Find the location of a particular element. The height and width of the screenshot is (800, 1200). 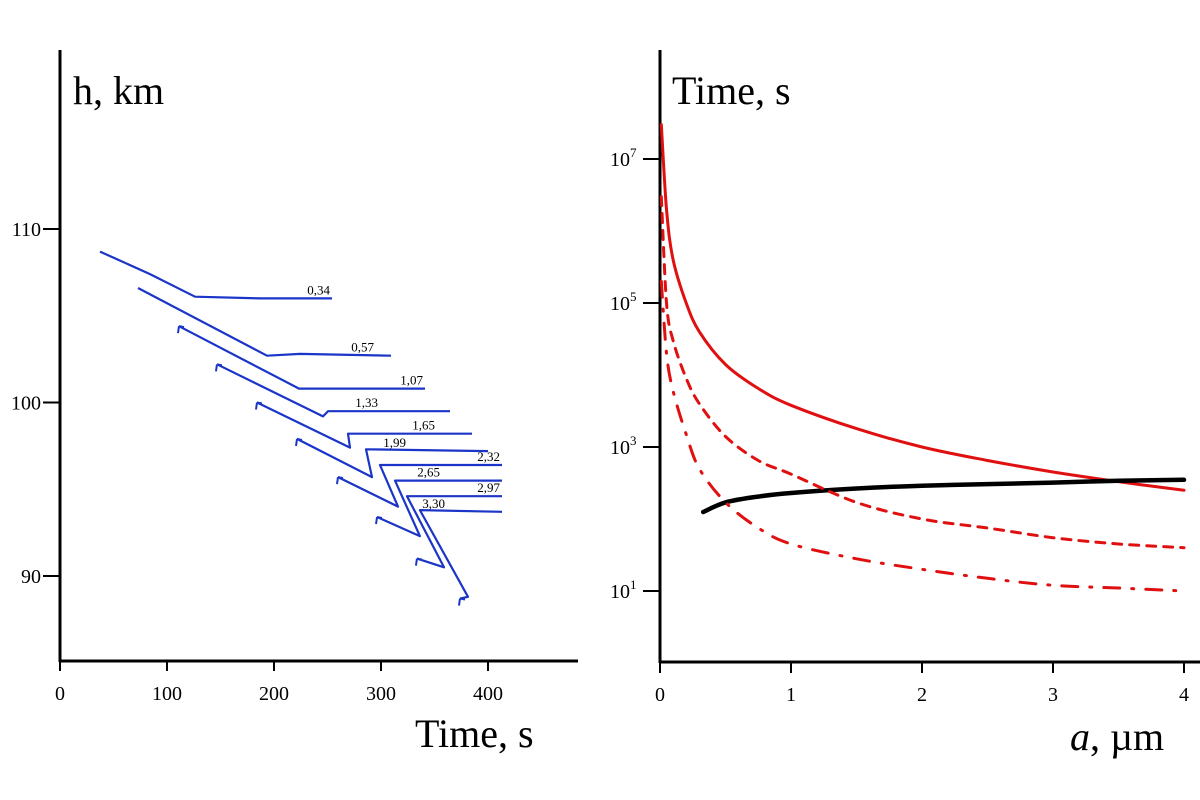

curve-label: 2,65 is located at coordinates (428, 472).